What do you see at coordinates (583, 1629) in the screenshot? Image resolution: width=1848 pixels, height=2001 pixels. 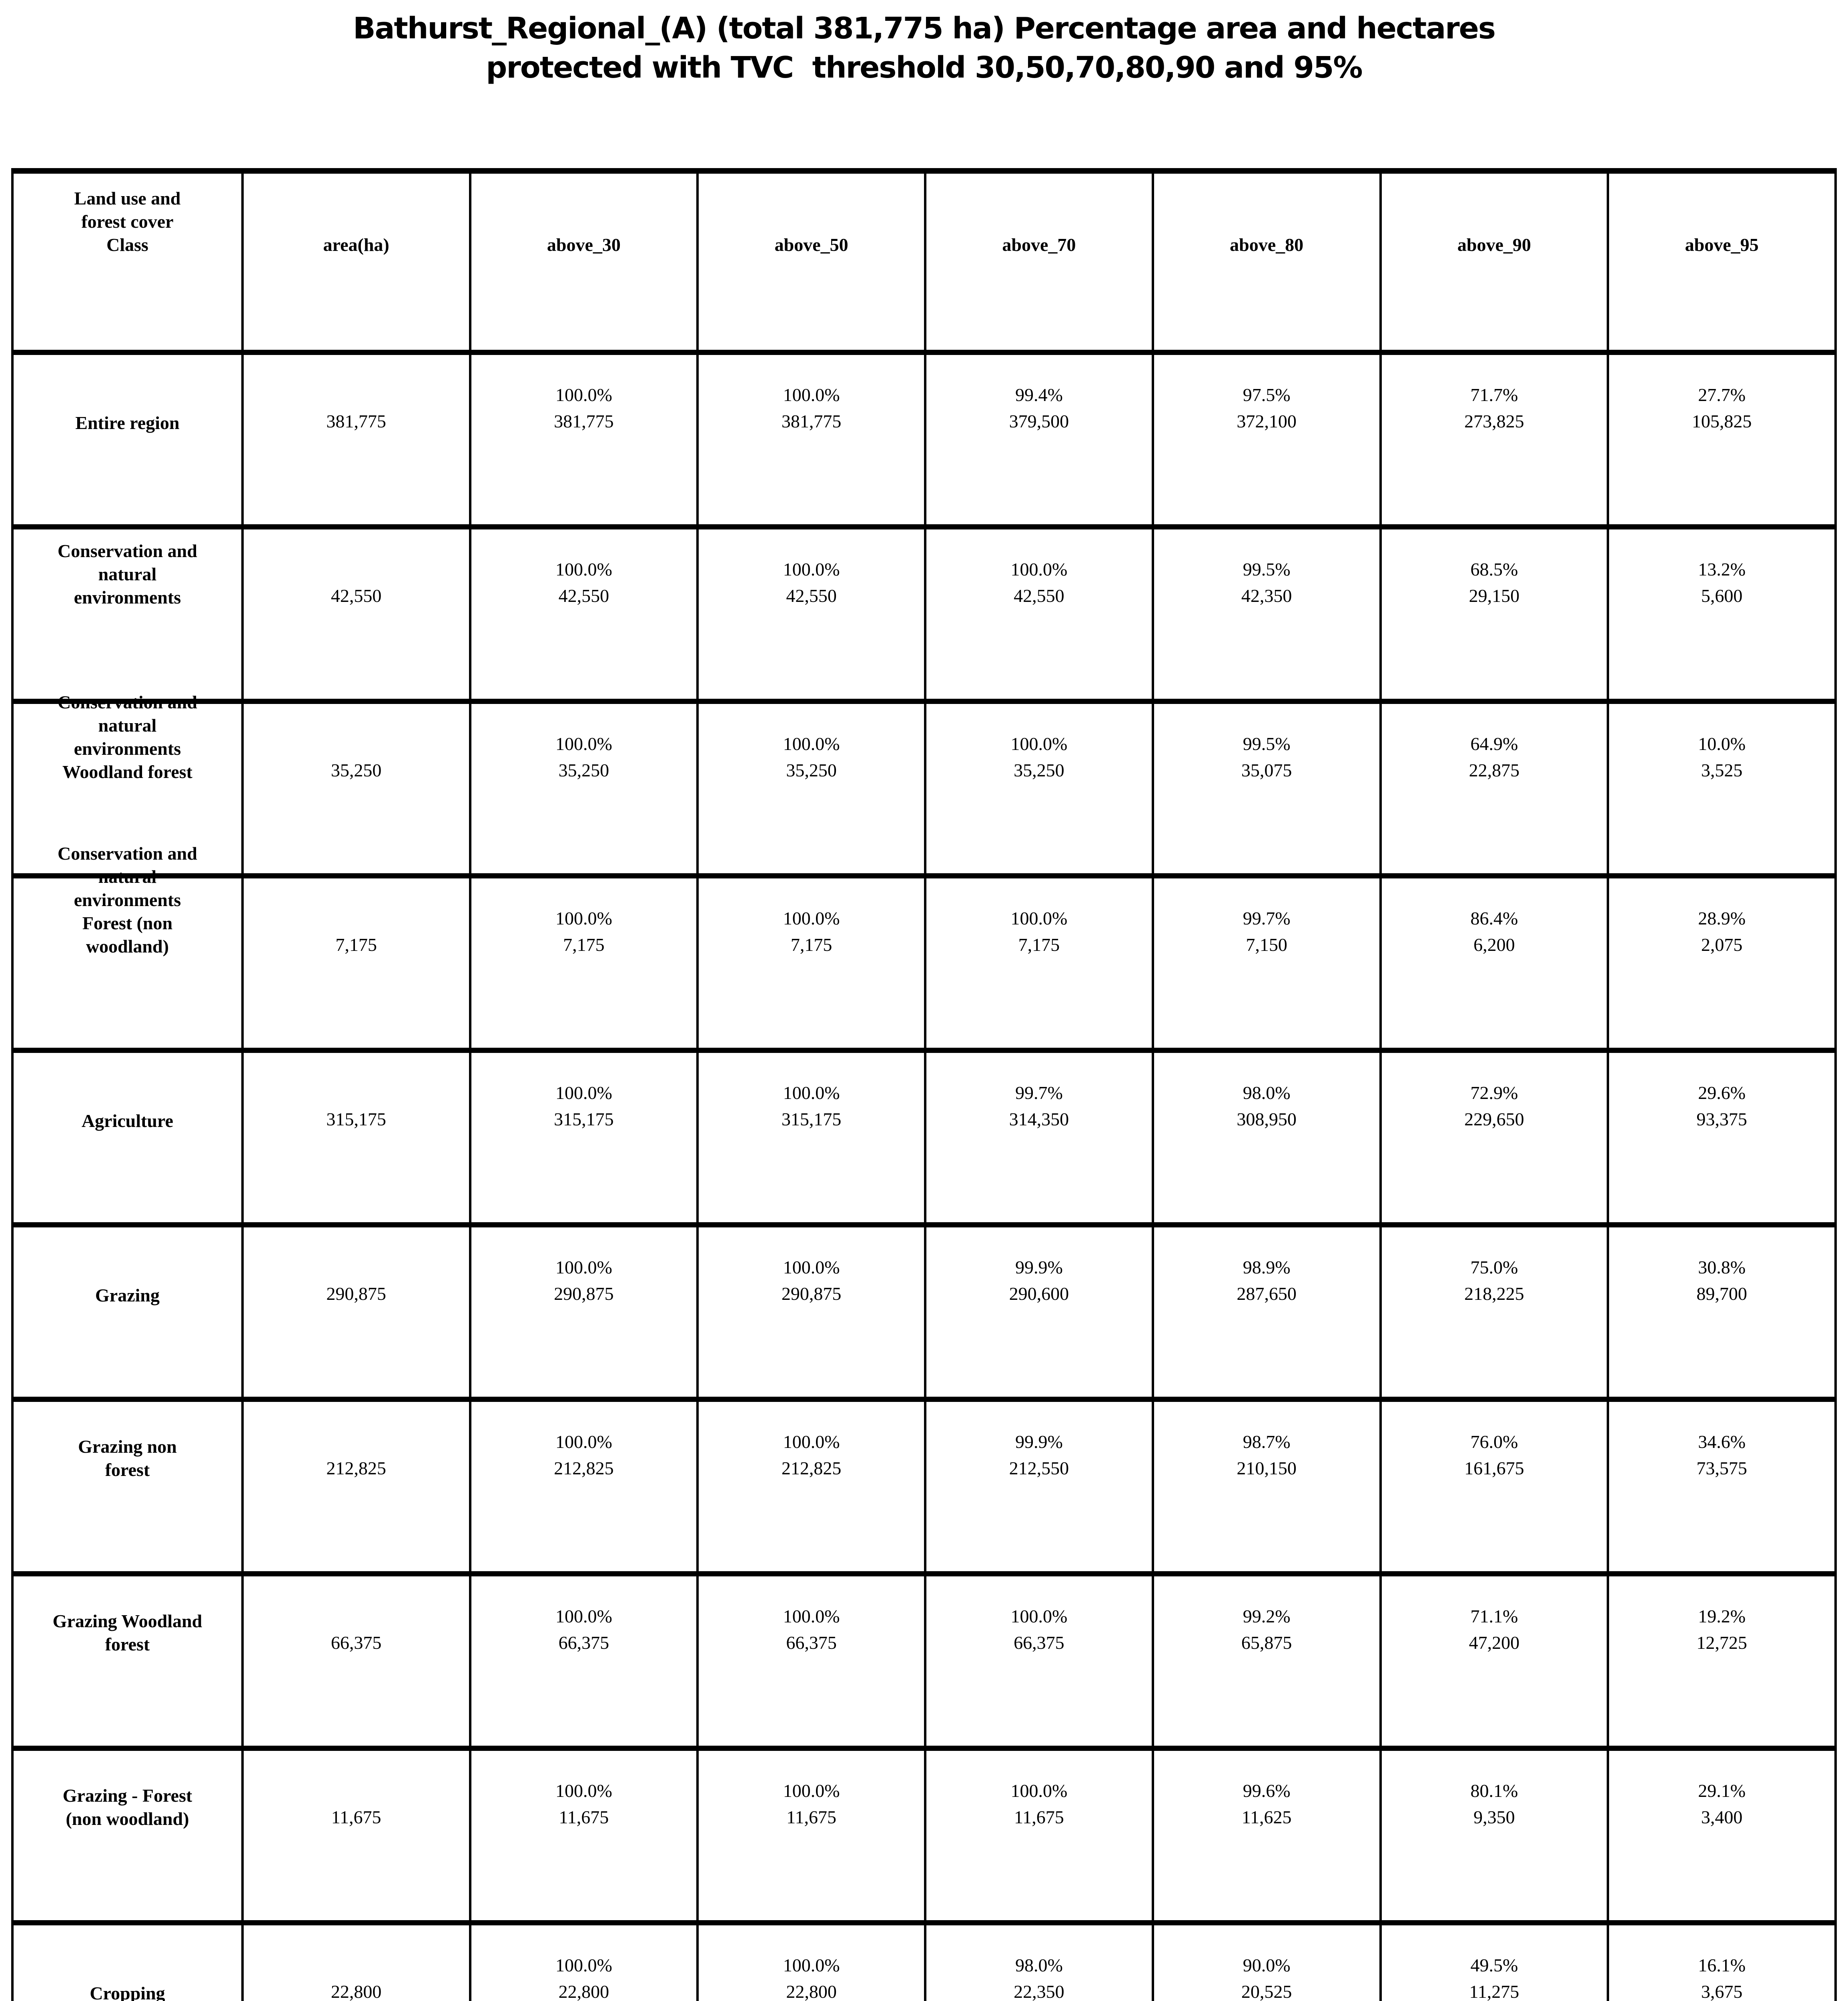 I see `above-30-cell-text: 100.0% 66,375` at bounding box center [583, 1629].